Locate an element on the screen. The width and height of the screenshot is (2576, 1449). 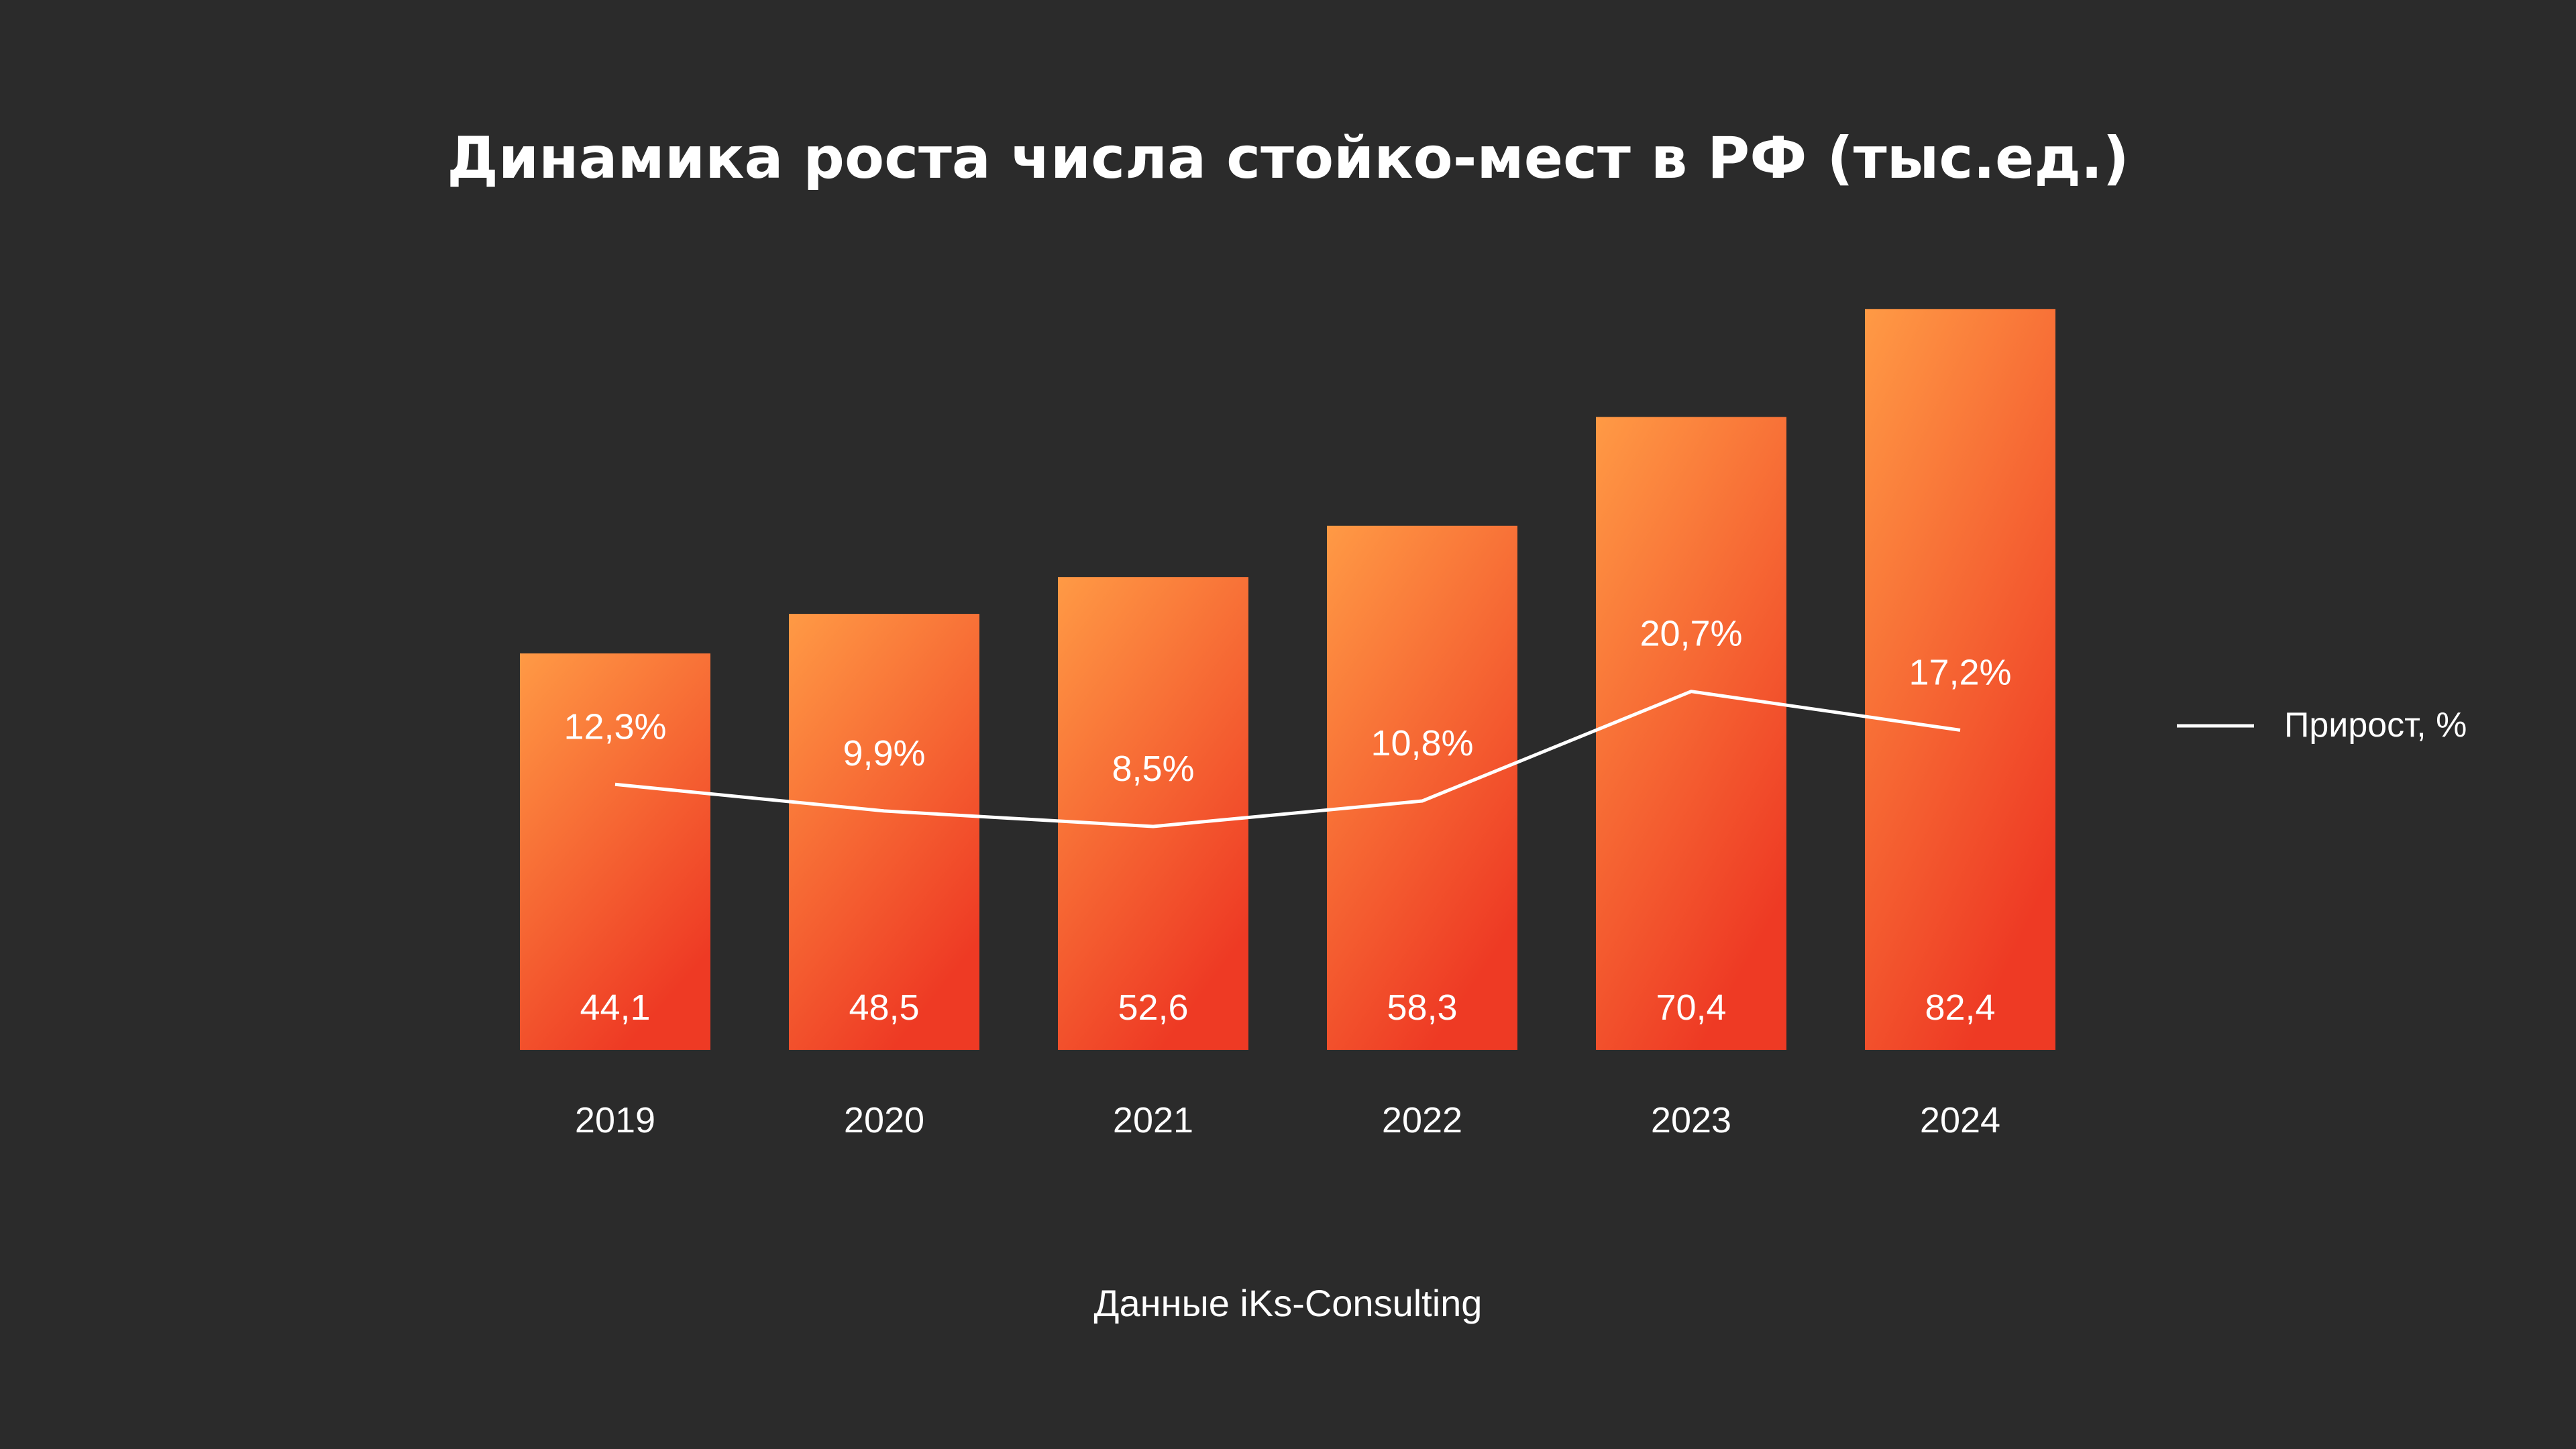
growth-label-2022: 10,8% is located at coordinates (1422, 743).